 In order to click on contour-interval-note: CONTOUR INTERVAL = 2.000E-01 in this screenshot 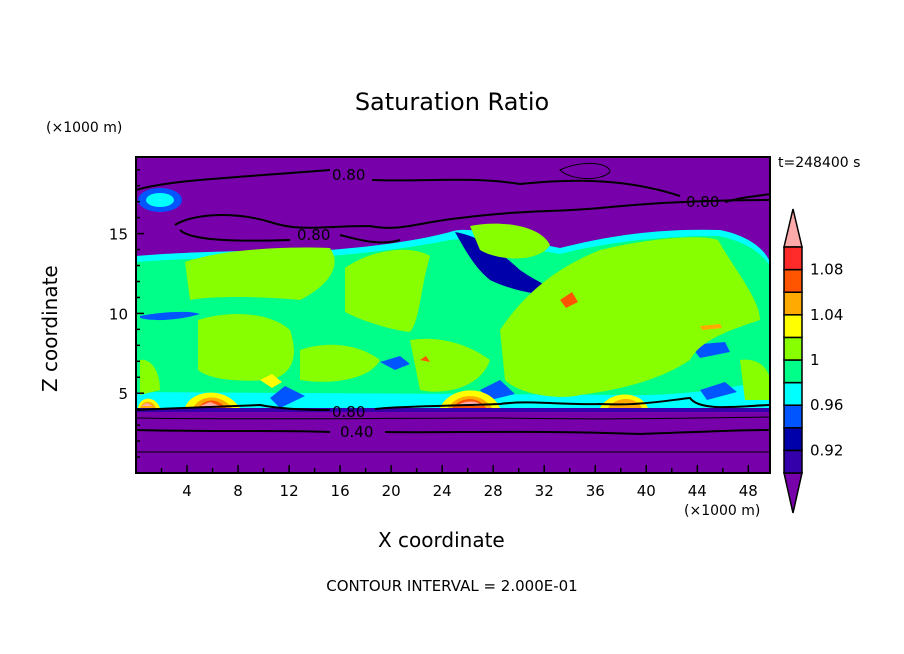, I will do `click(452, 586)`.